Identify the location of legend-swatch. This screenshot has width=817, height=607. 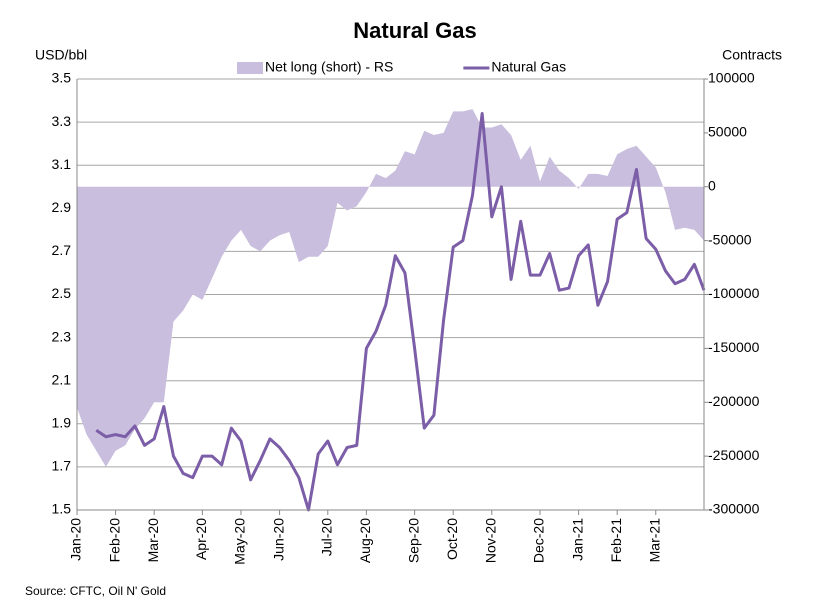
(250, 68).